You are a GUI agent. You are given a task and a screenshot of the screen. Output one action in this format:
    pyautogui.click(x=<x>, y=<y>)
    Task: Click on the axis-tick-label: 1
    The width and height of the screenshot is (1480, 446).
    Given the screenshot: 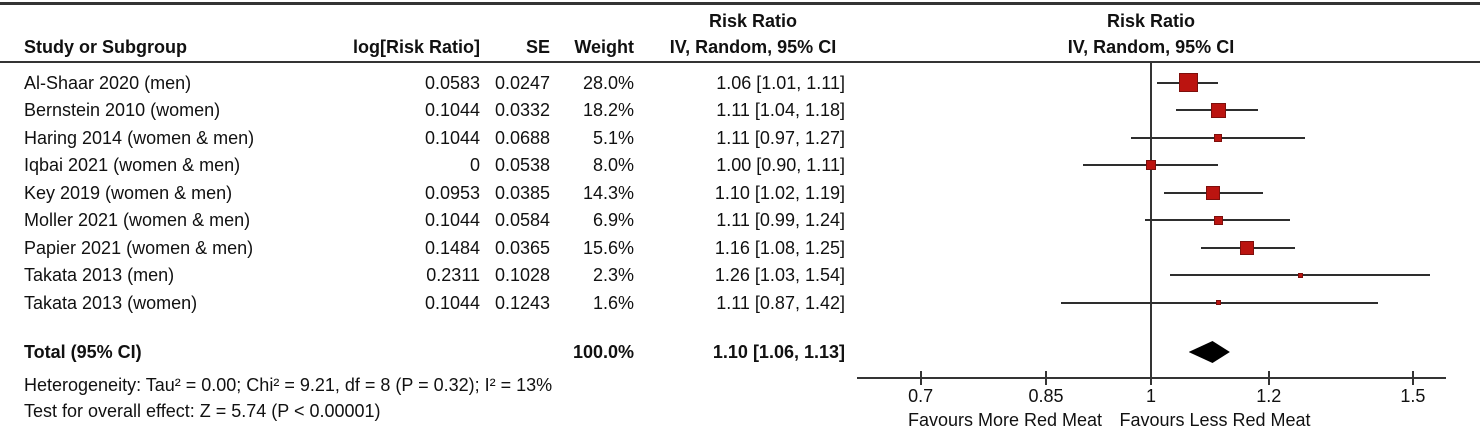 What is the action you would take?
    pyautogui.click(x=1151, y=396)
    